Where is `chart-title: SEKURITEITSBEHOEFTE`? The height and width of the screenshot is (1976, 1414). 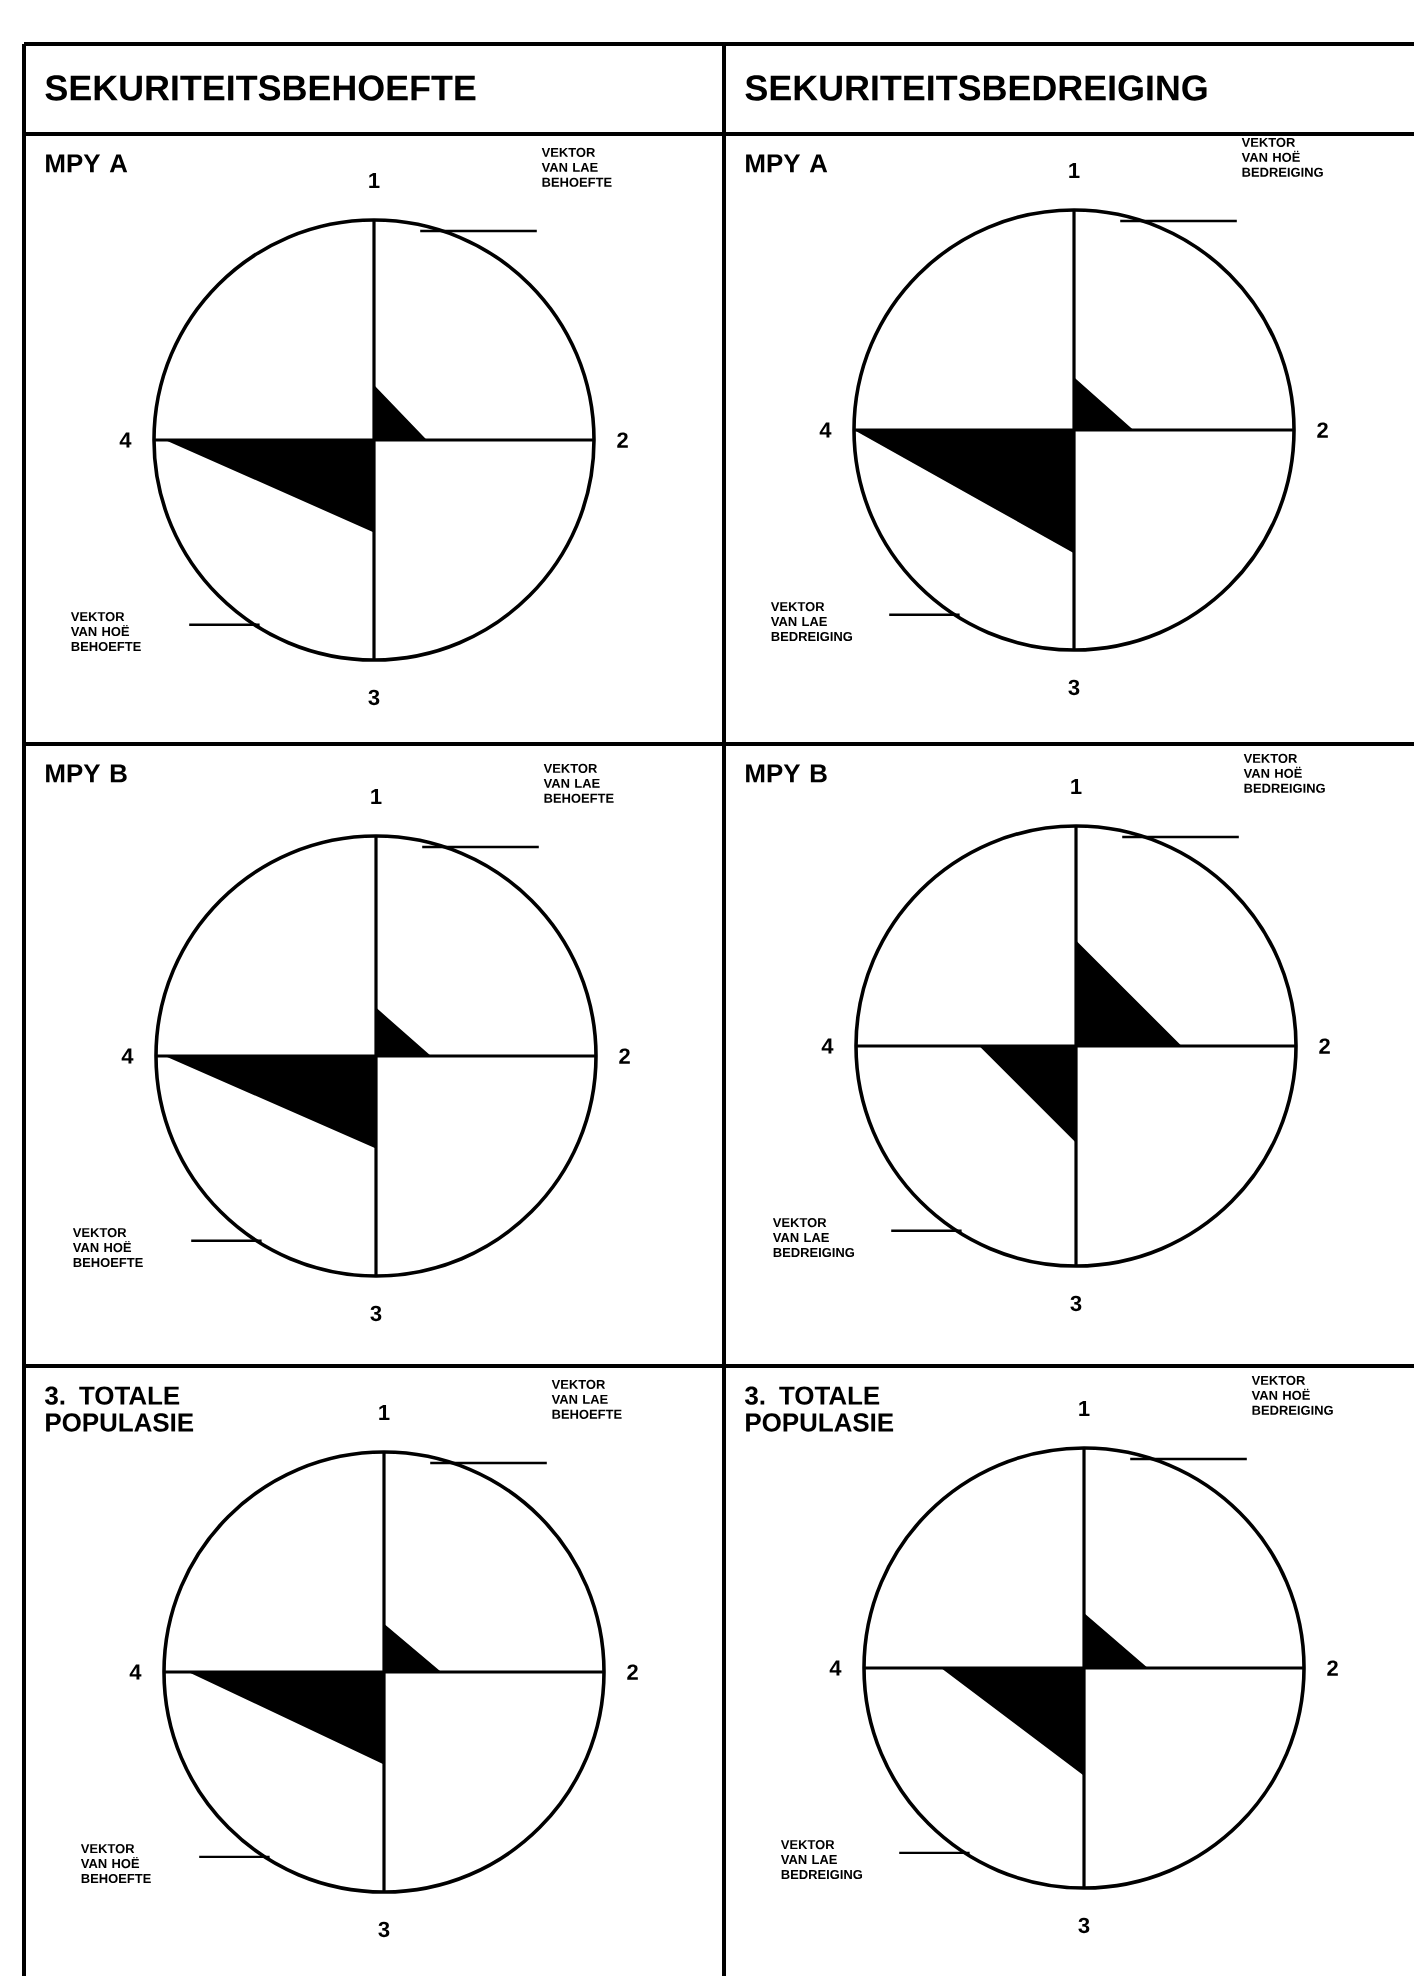
chart-title: SEKURITEITSBEHOEFTE is located at coordinates (260, 88).